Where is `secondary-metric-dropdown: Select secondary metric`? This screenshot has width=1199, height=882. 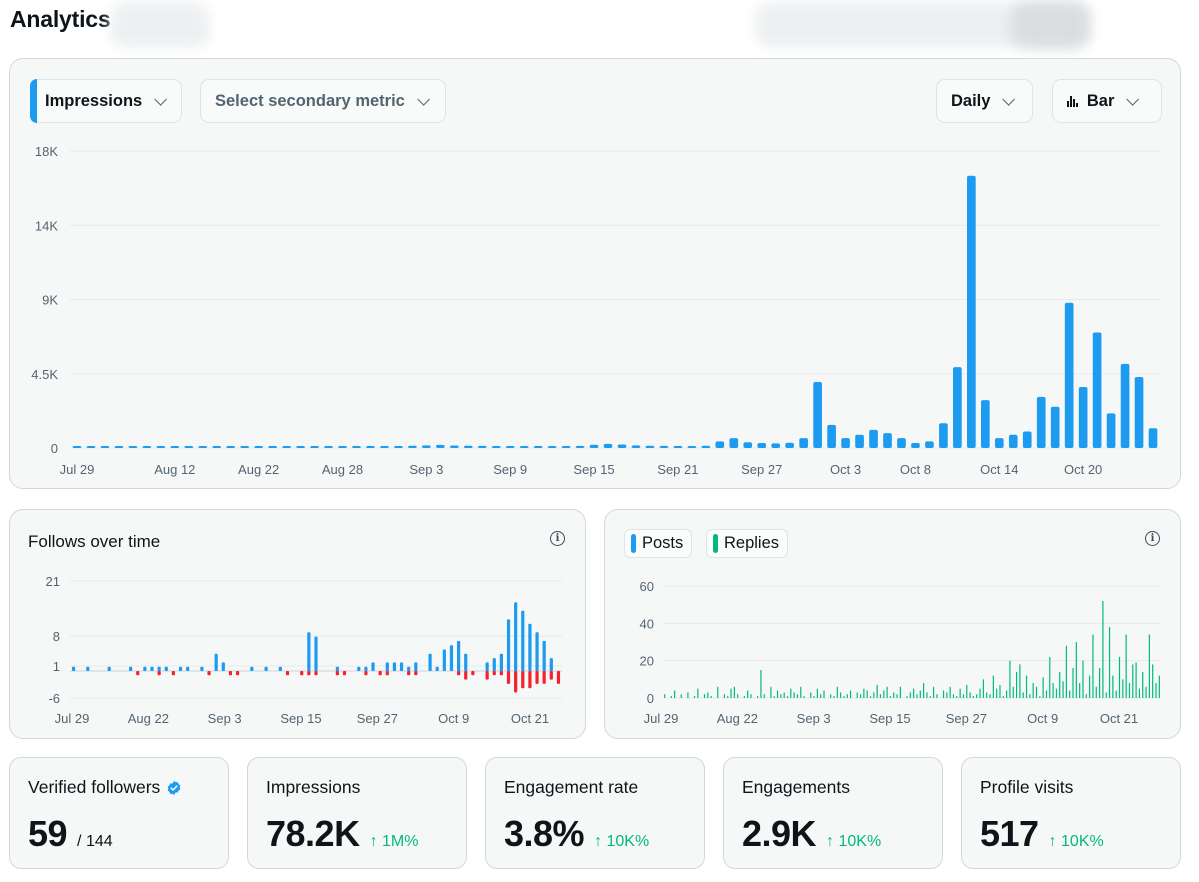
secondary-metric-dropdown: Select secondary metric is located at coordinates (323, 101).